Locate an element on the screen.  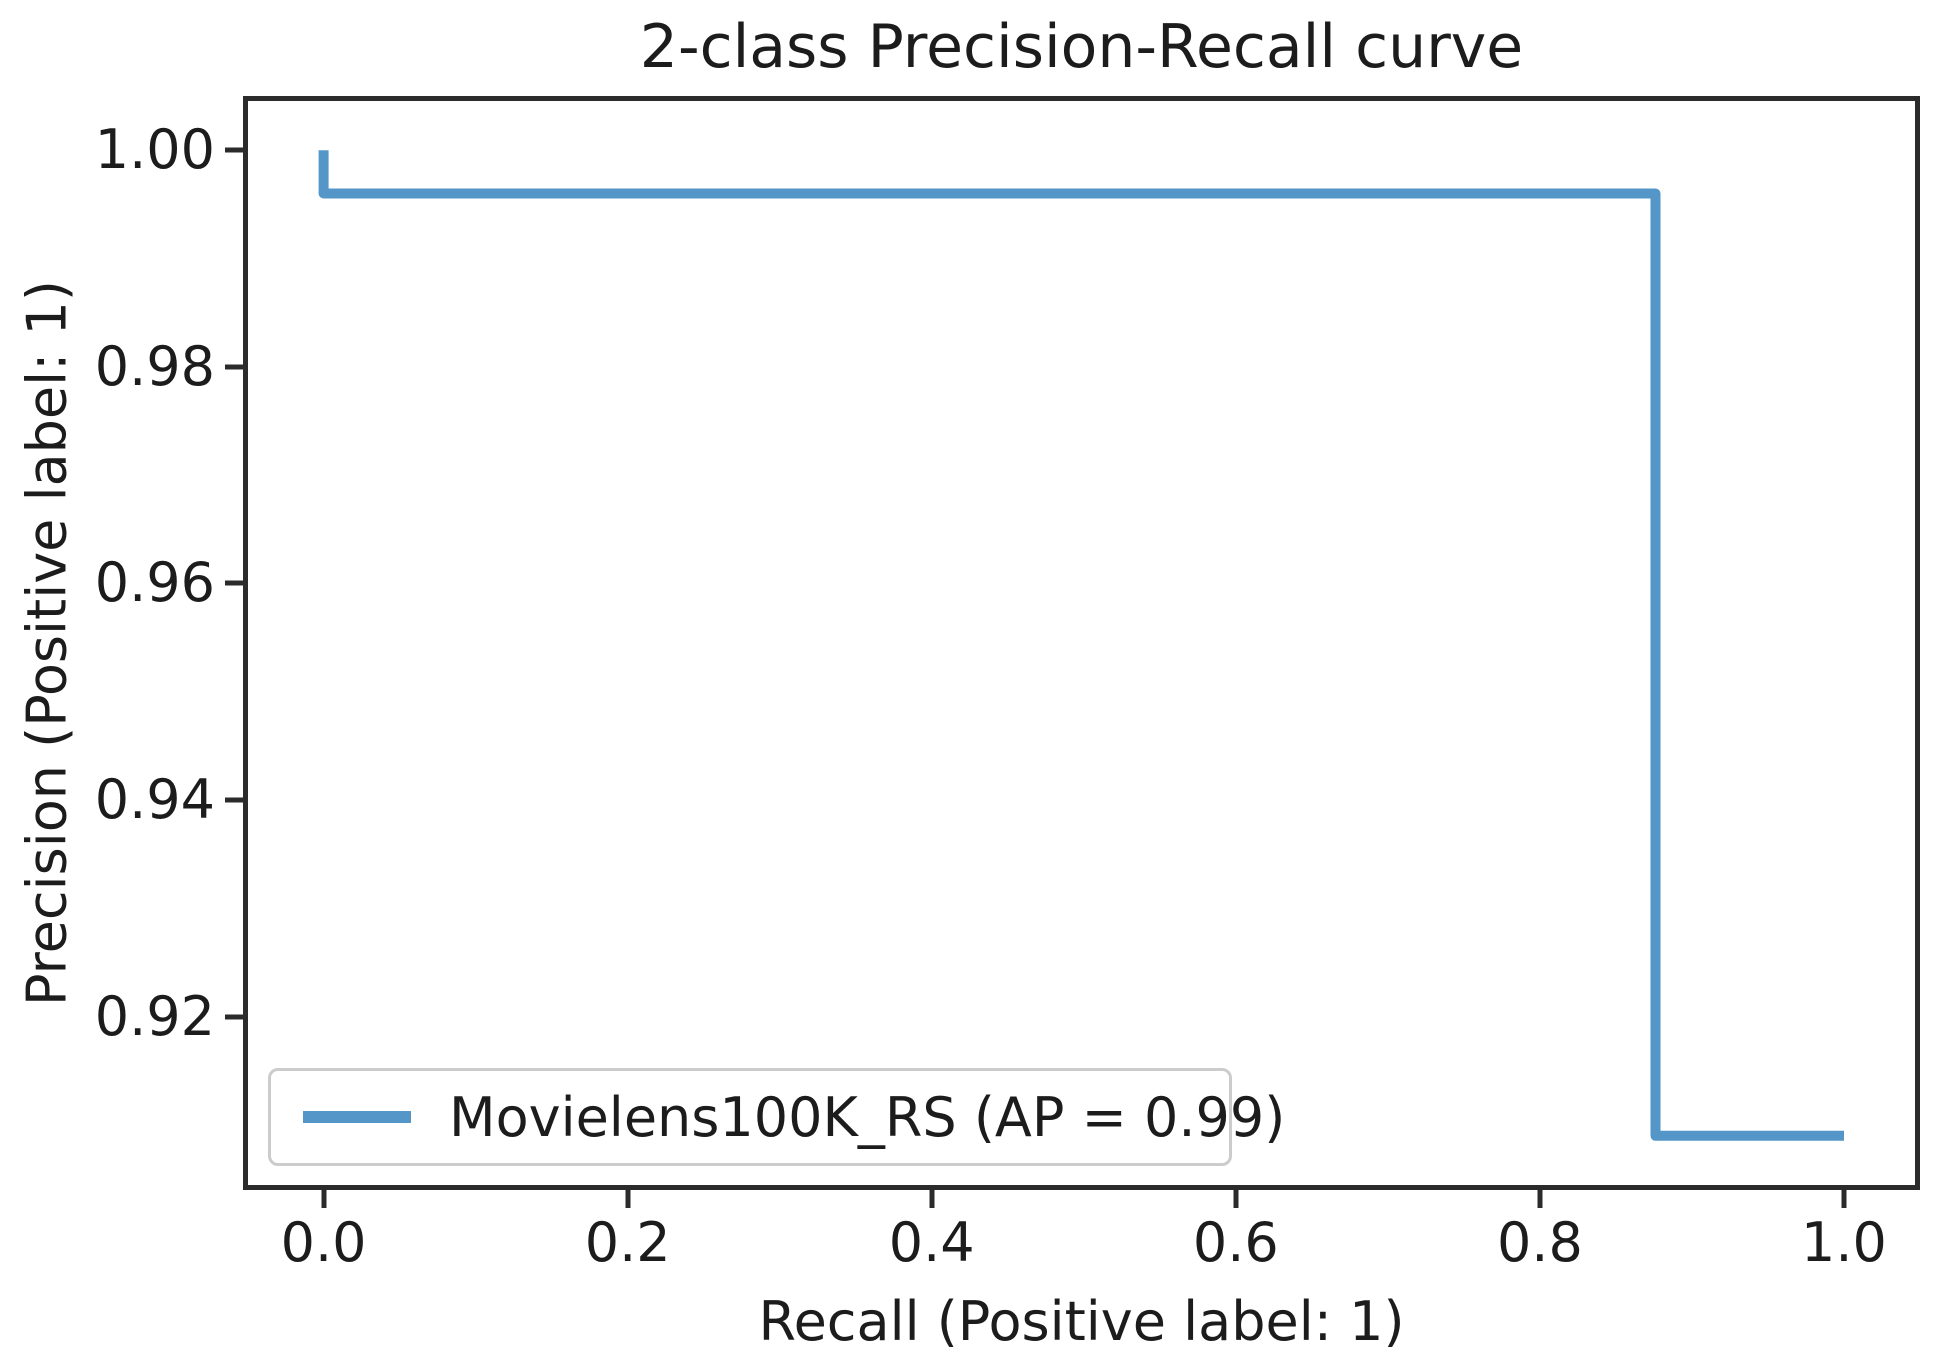
x-tick-label: 0.0 is located at coordinates (323, 1242).